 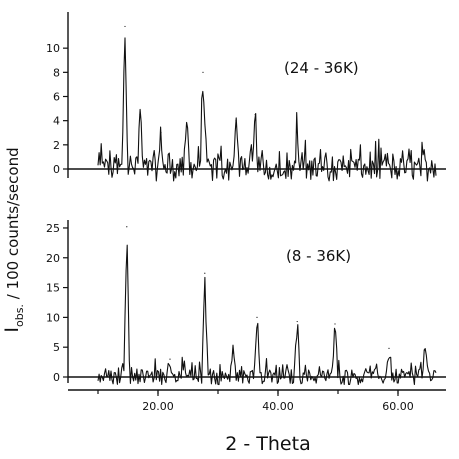 I want to click on y-axis-title: Iobs. / 100 counts/second, so click(x=13, y=239).